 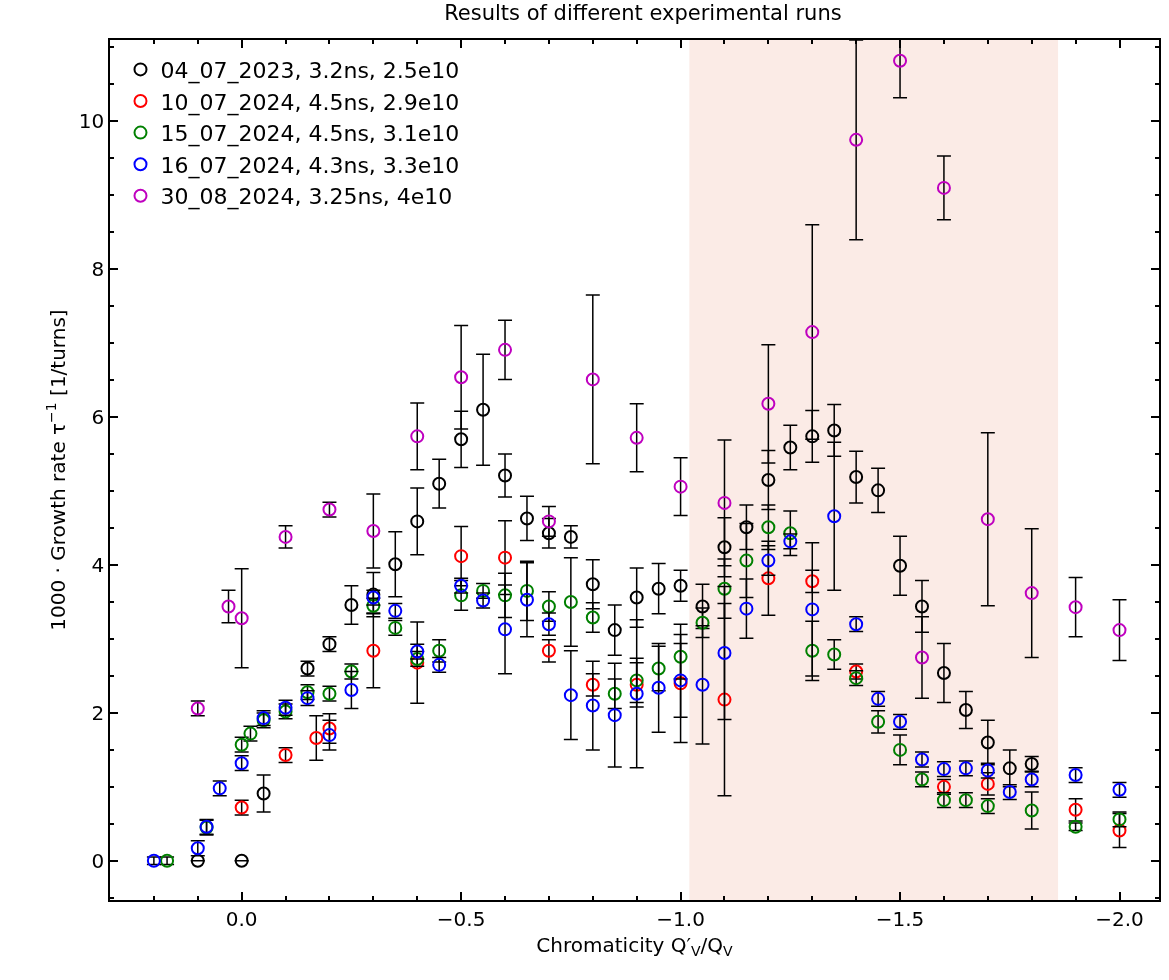 I want to click on legend-label: 30_08_2024, 3.25ns, 4e10, so click(x=306, y=197).